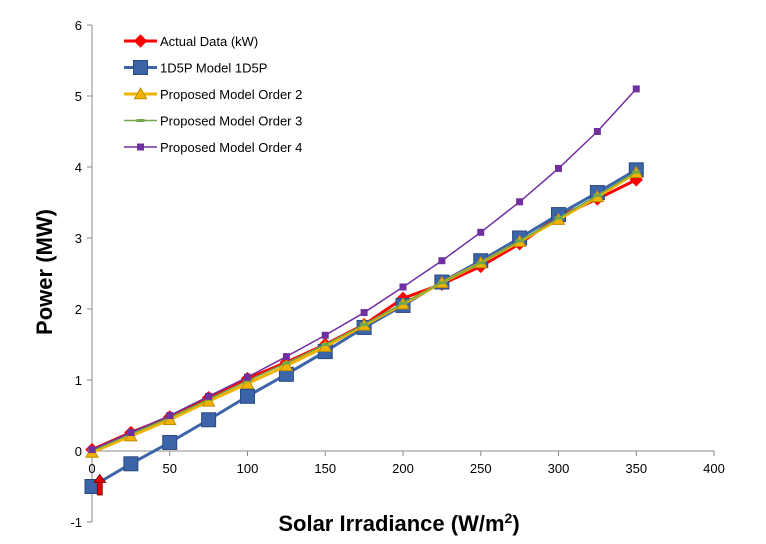 The width and height of the screenshot is (766, 544). I want to click on legend-label: Actual Data (kW), so click(209, 41).